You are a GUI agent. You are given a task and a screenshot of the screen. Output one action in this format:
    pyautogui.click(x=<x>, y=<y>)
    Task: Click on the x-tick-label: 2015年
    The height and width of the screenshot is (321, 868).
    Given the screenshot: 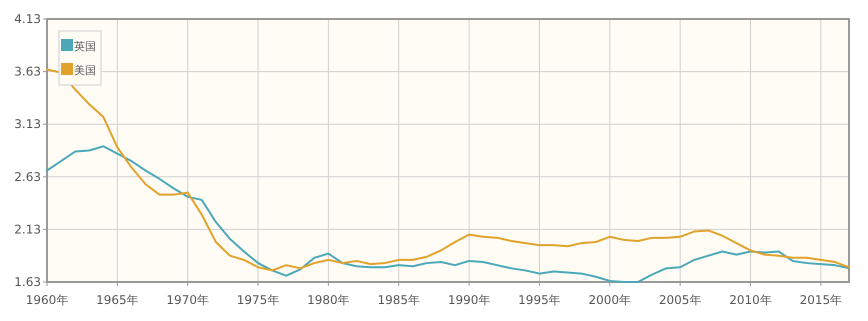 What is the action you would take?
    pyautogui.click(x=821, y=300)
    